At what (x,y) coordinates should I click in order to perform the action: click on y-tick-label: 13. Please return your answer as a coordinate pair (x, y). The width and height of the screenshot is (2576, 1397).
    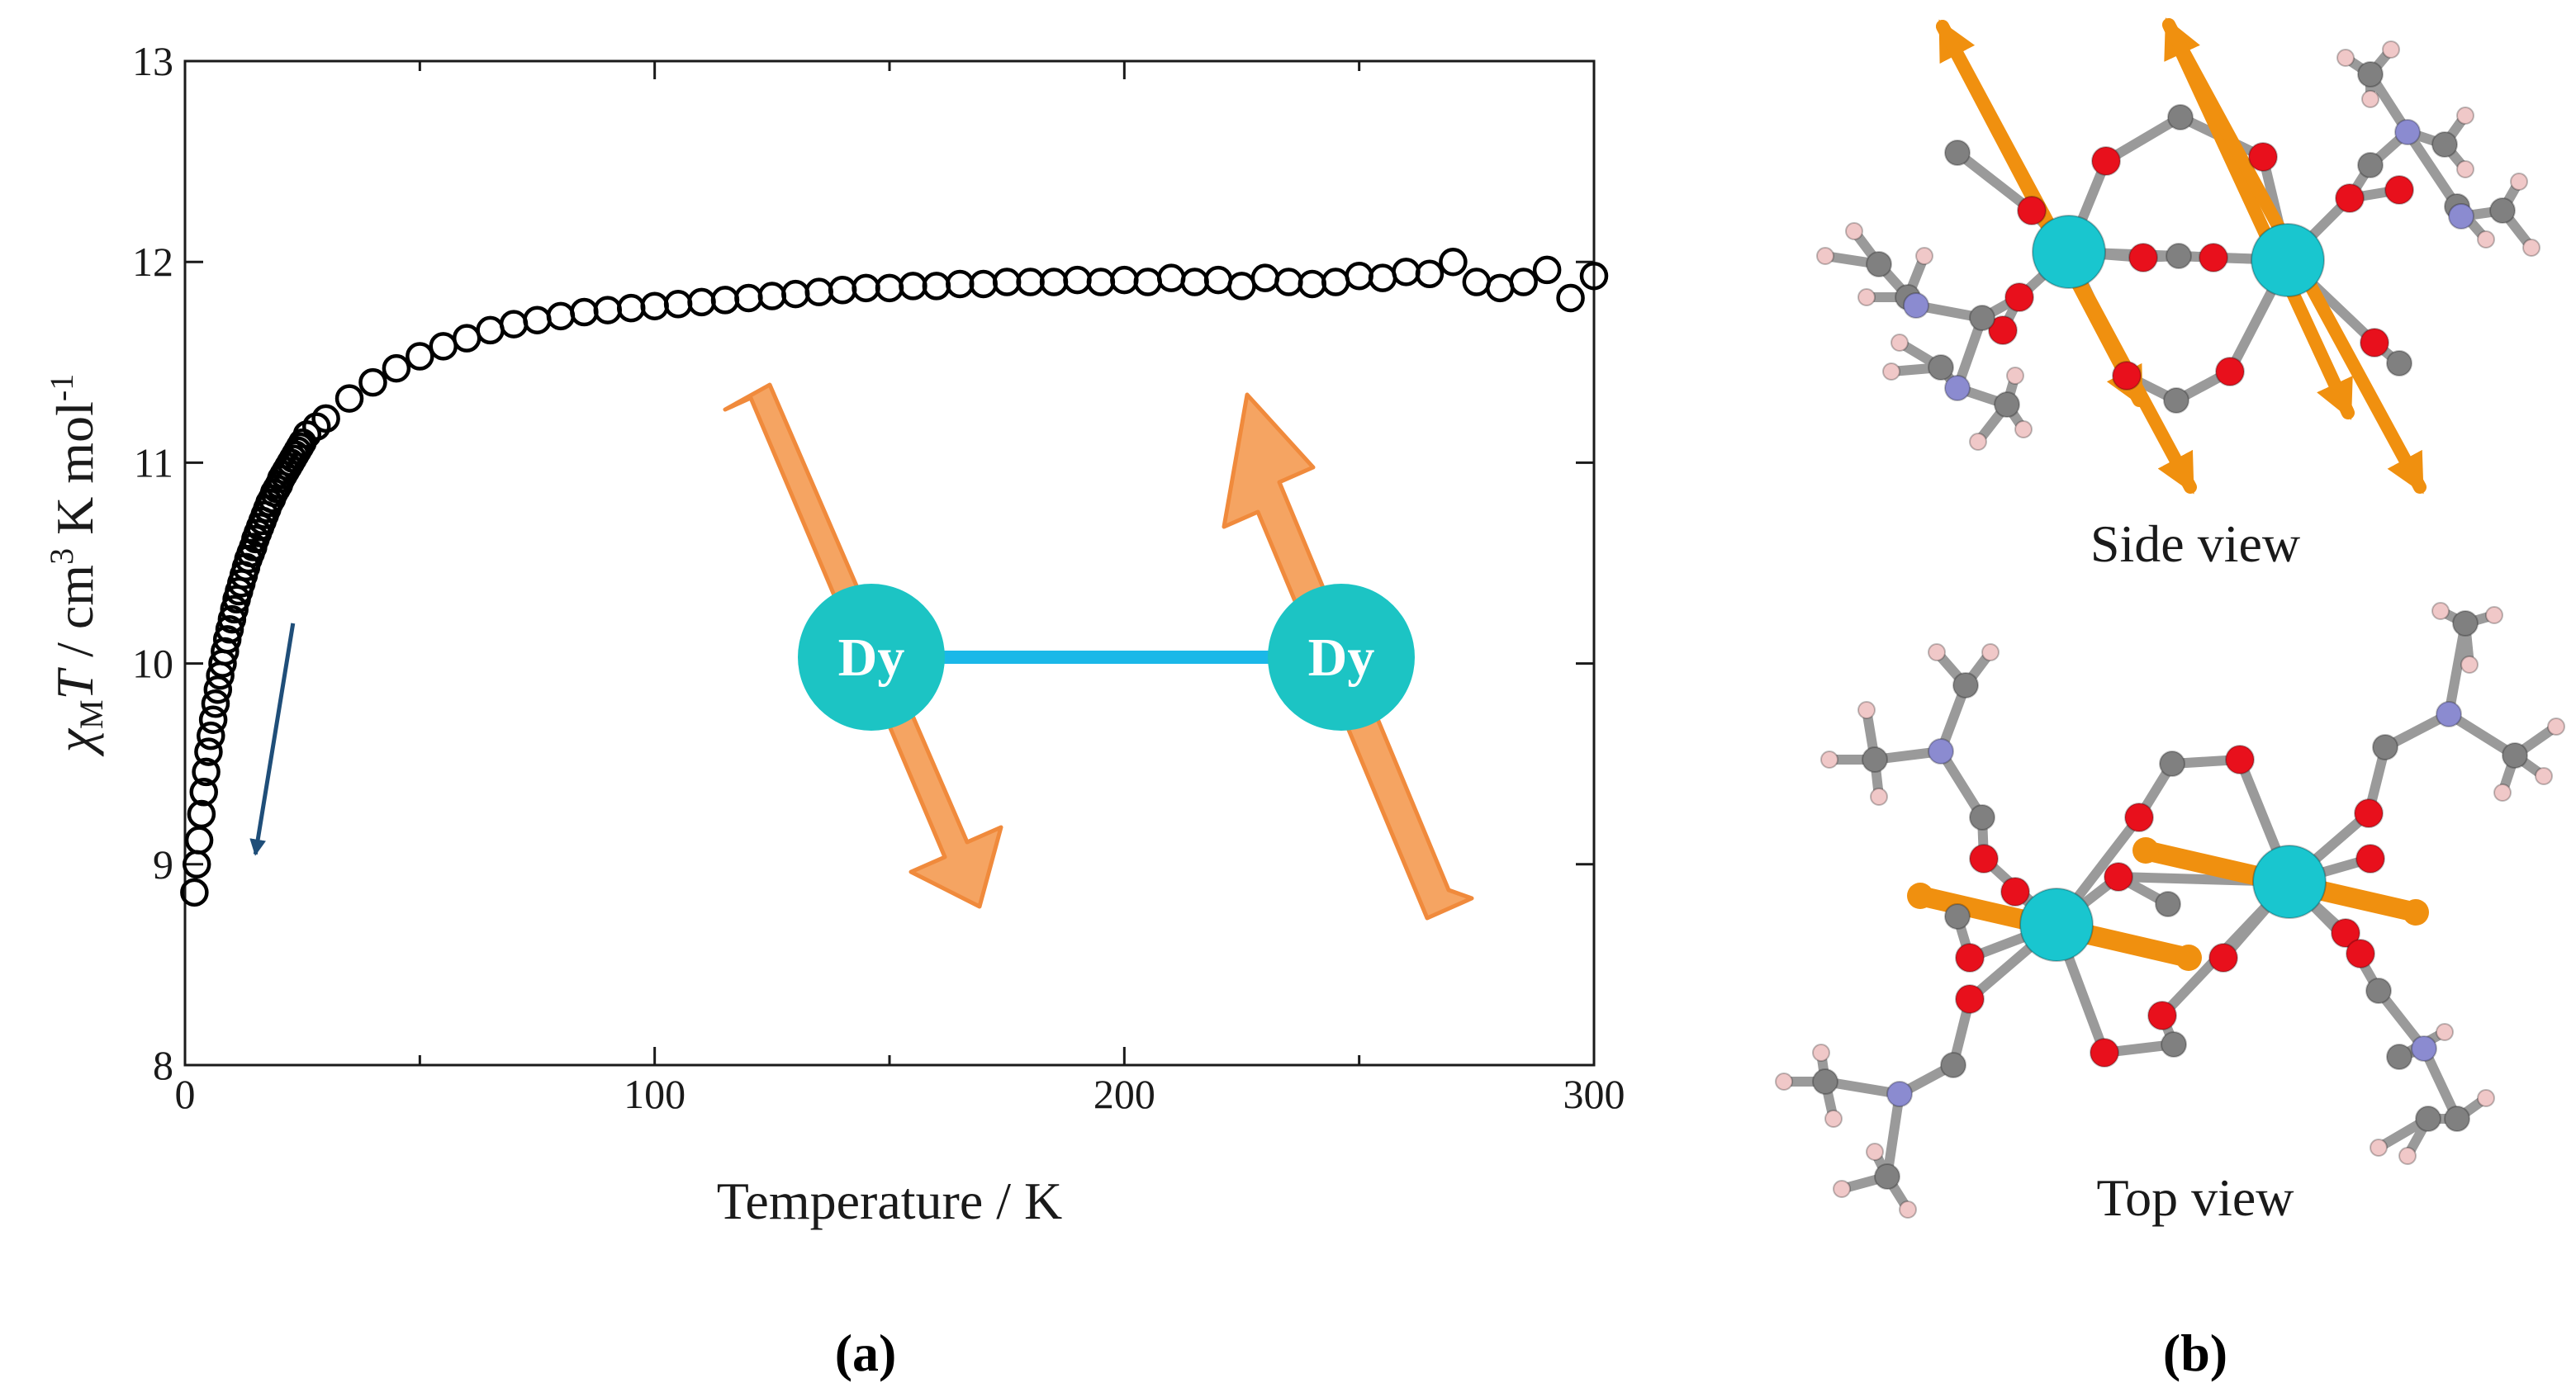
    Looking at the image, I should click on (152, 61).